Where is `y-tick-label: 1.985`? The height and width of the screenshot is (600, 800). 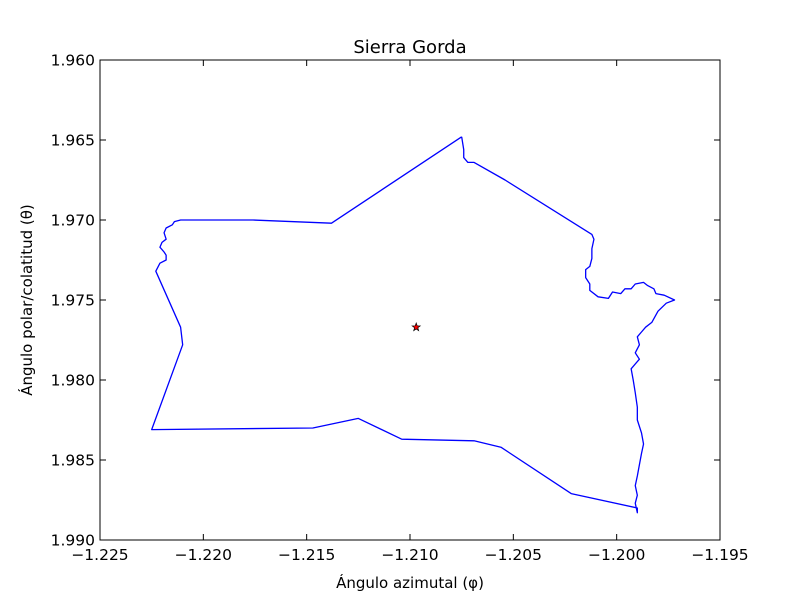 y-tick-label: 1.985 is located at coordinates (73, 461).